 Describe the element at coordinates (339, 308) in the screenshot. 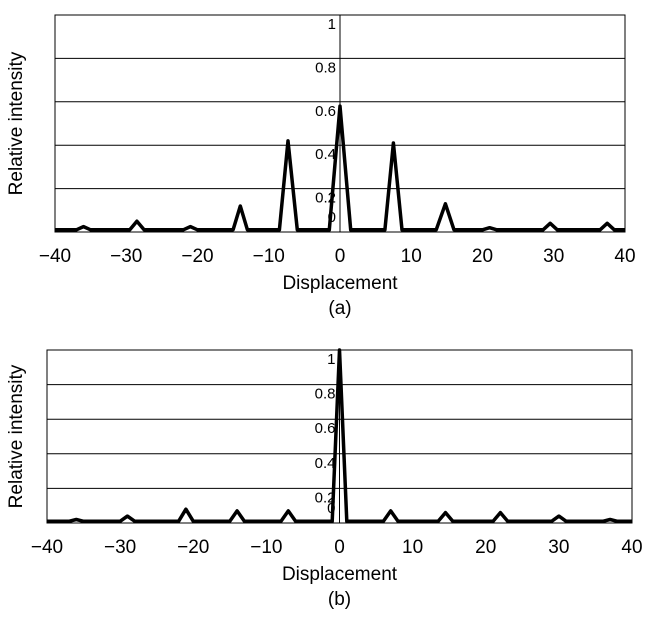

I see `caption: (a)` at that location.